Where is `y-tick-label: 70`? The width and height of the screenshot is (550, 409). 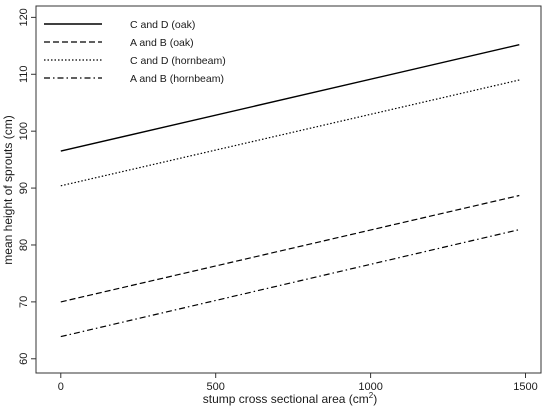 y-tick-label: 70 is located at coordinates (24, 302).